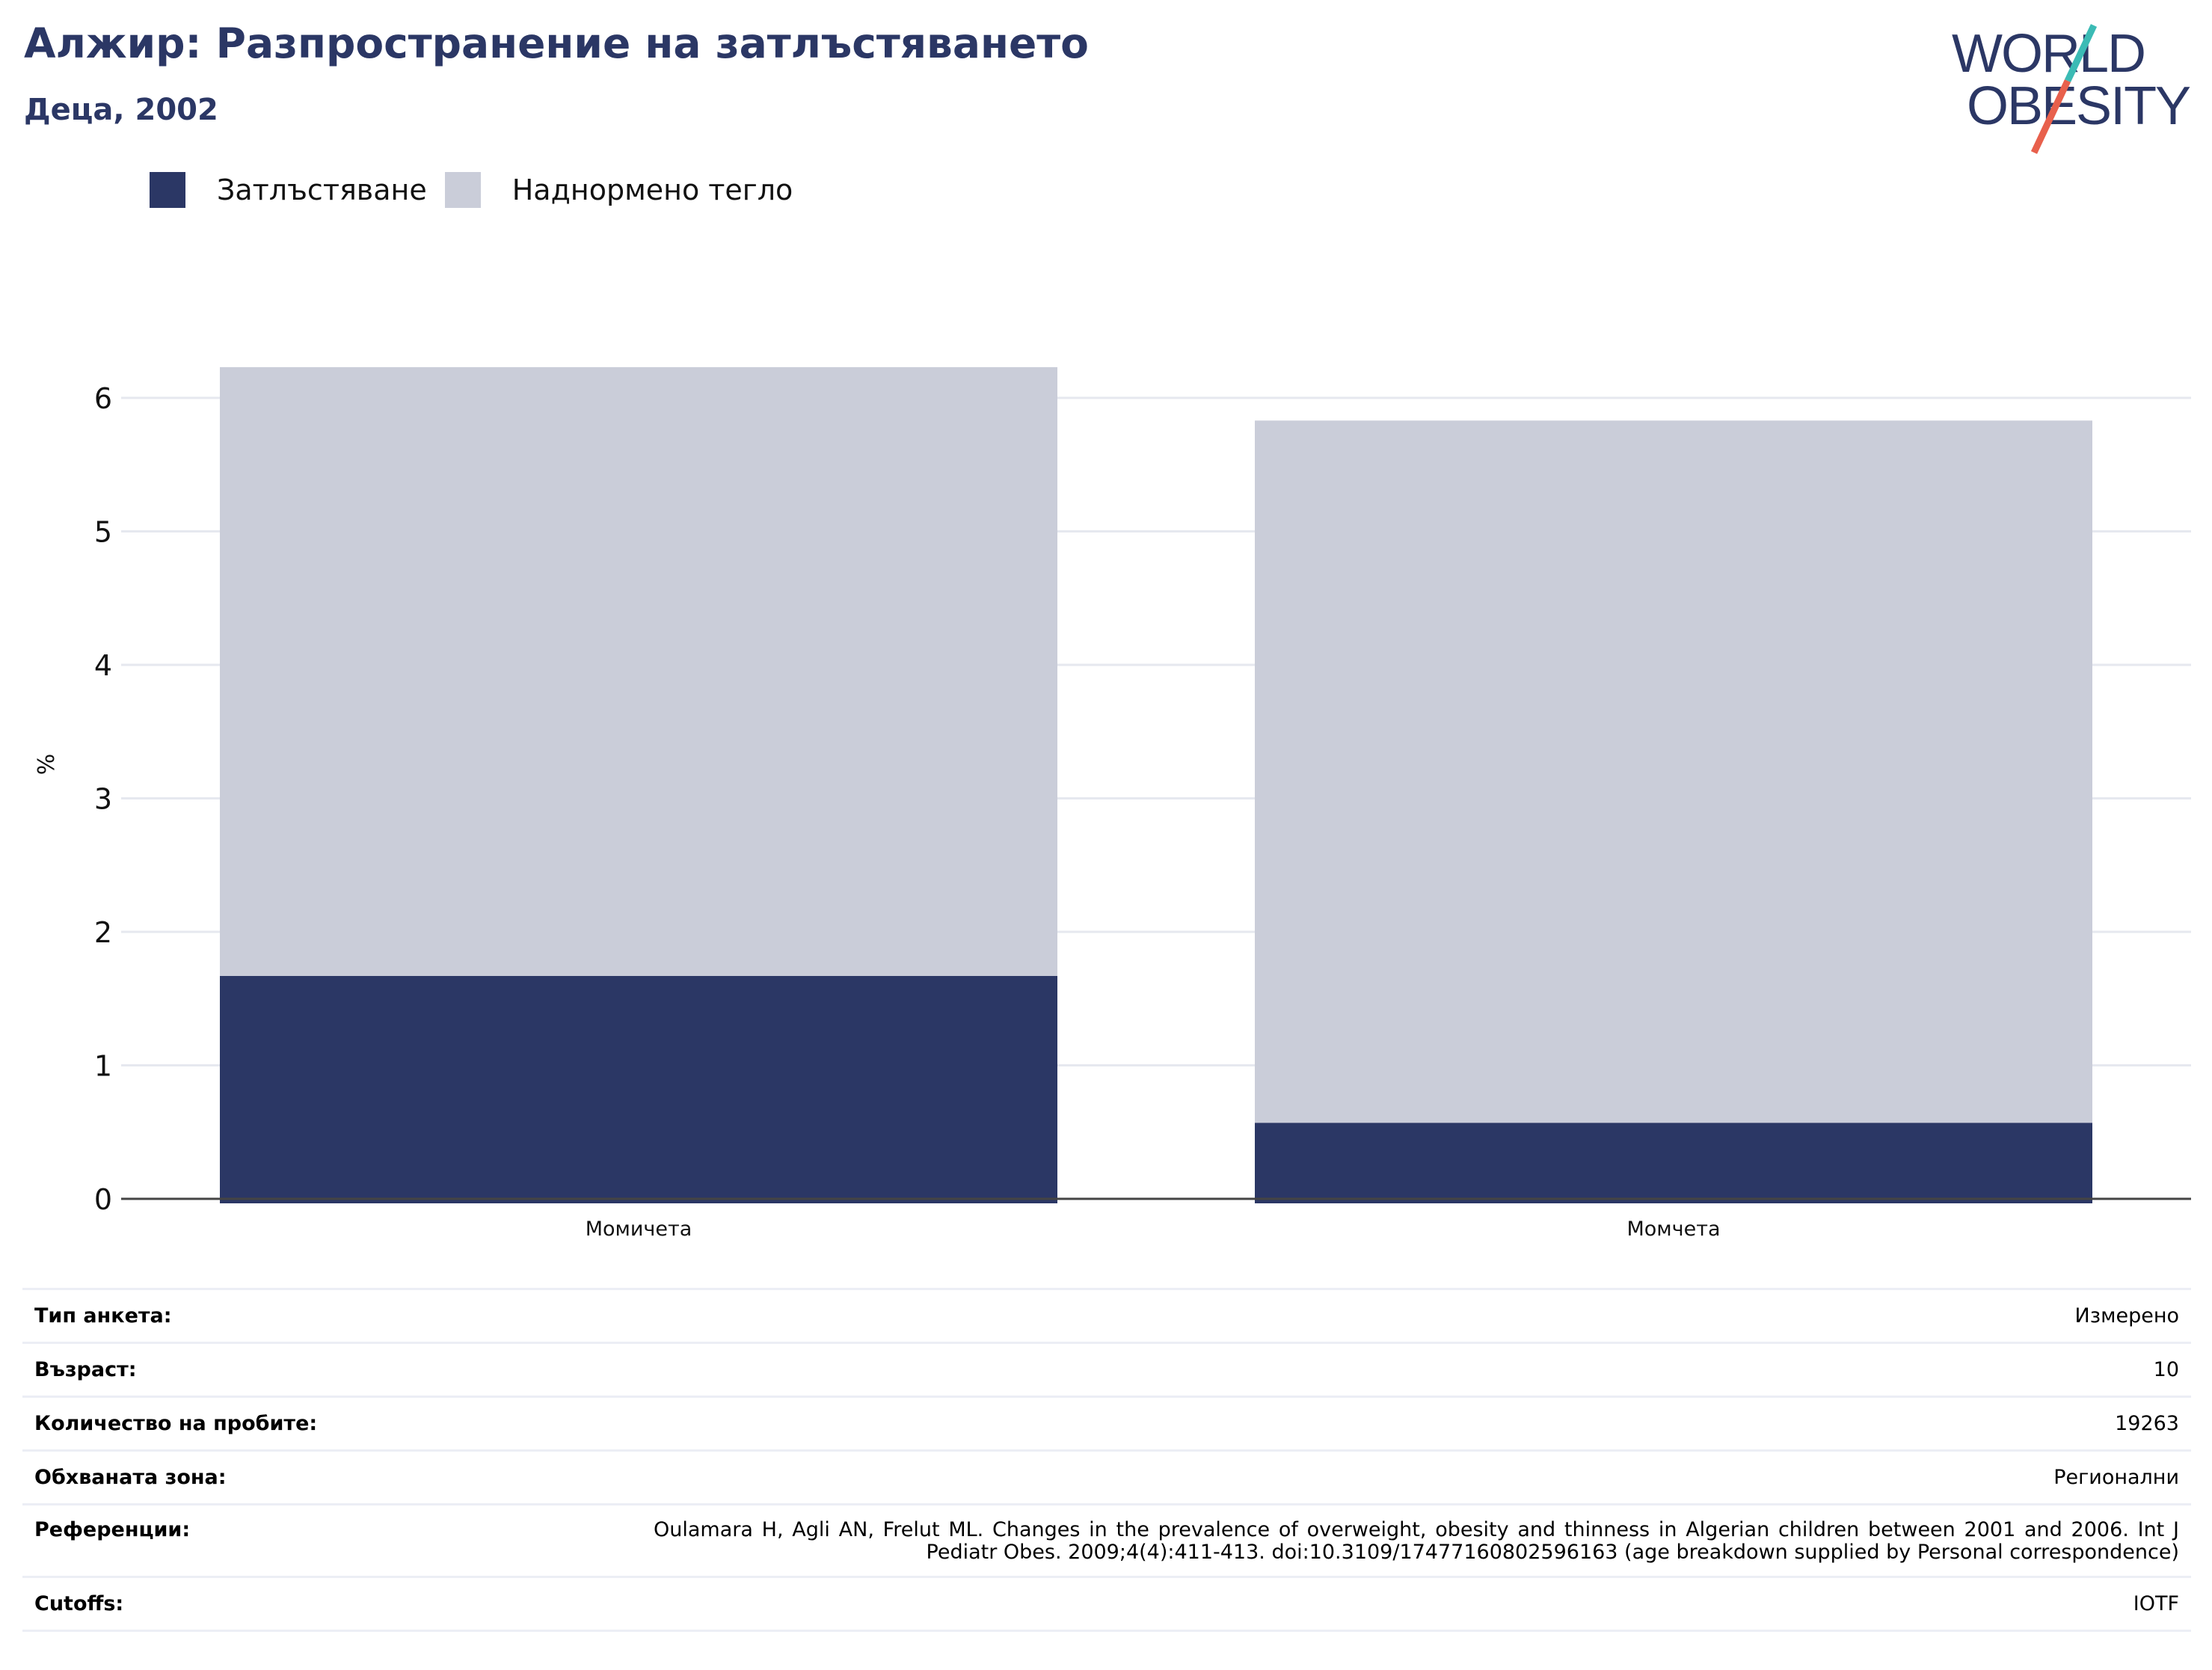 The image size is (2212, 1670). Describe the element at coordinates (1106, 1315) in the screenshot. I see `meta-row-survey-type: Тип анкета: Измерено` at that location.